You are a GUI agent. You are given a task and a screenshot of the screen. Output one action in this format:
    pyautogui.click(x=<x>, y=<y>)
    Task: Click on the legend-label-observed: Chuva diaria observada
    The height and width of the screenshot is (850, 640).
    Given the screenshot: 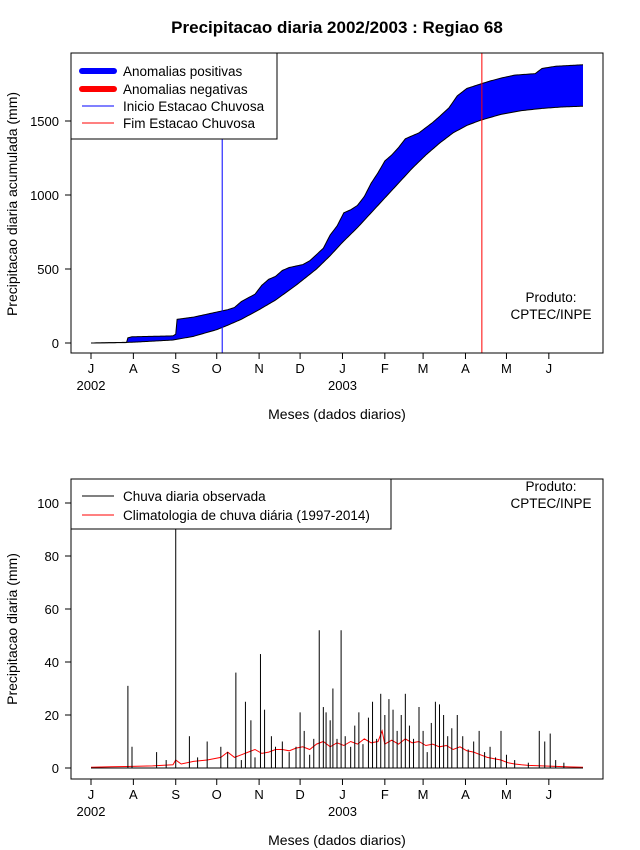 What is the action you would take?
    pyautogui.click(x=194, y=496)
    